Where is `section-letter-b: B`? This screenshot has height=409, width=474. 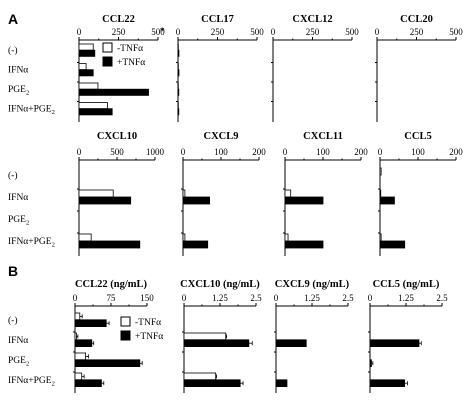 section-letter-b: B is located at coordinates (13, 271).